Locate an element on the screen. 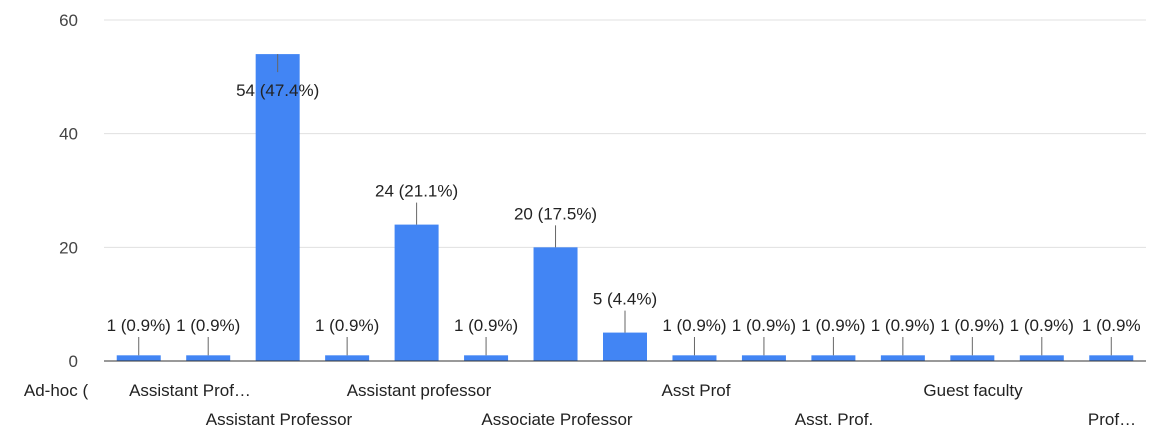 Image resolution: width=1153 pixels, height=432 pixels. data-label: 54 (47.4%) is located at coordinates (277, 90).